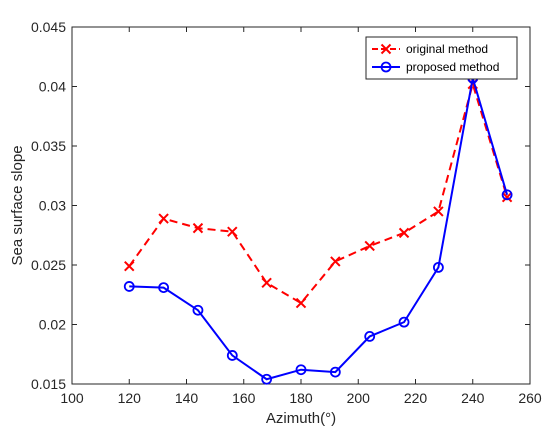 Image resolution: width=550 pixels, height=435 pixels. What do you see at coordinates (52, 325) in the screenshot?
I see `y-tick-label: 0.02` at bounding box center [52, 325].